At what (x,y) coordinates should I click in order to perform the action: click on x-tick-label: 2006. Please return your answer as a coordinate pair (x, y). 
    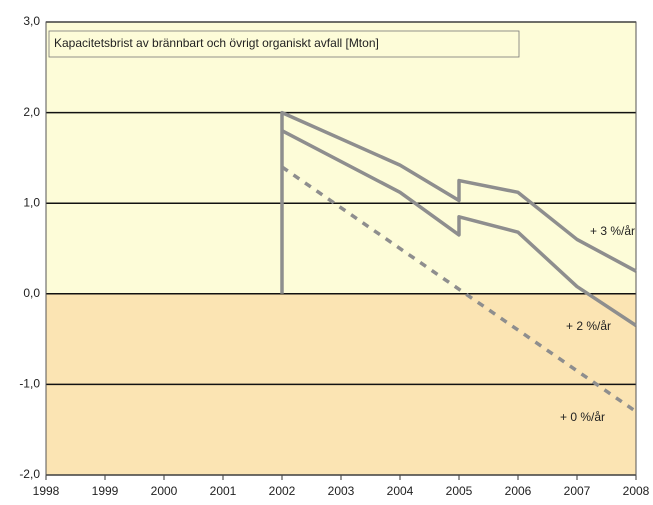
    Looking at the image, I should click on (518, 491).